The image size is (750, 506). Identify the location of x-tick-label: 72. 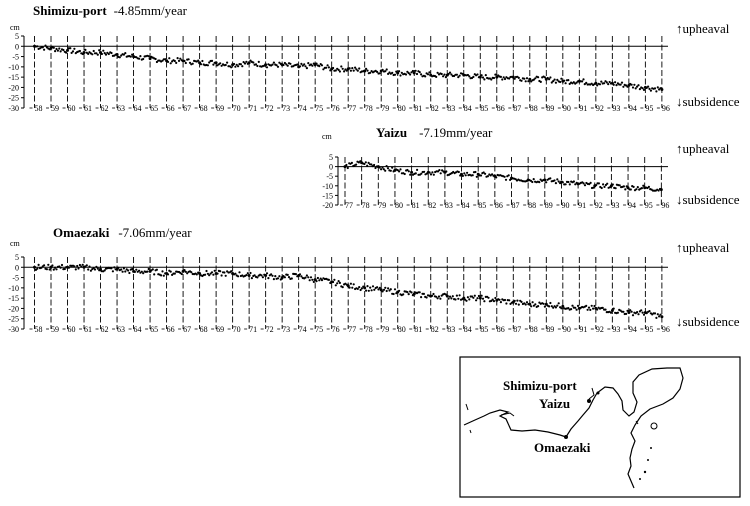
(270, 329).